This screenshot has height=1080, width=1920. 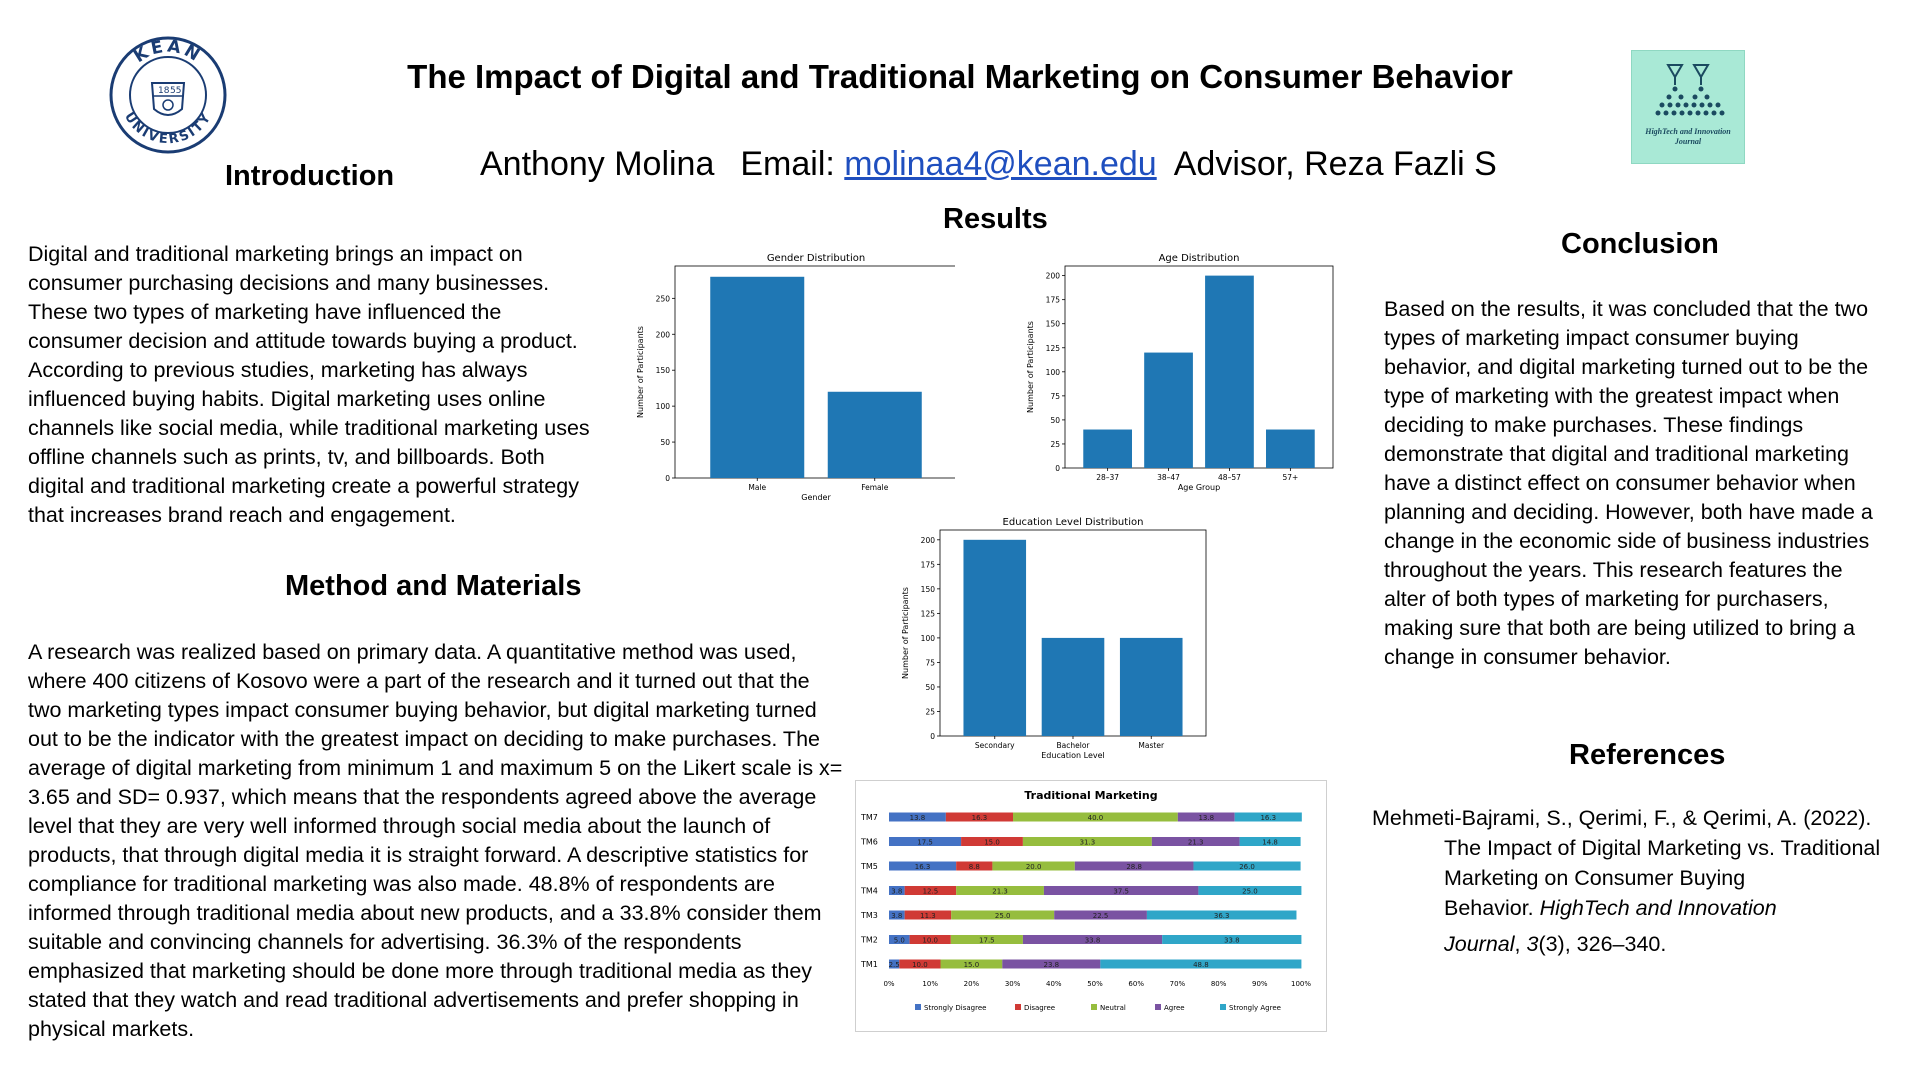 I want to click on bar-28–37, so click(x=1107, y=448).